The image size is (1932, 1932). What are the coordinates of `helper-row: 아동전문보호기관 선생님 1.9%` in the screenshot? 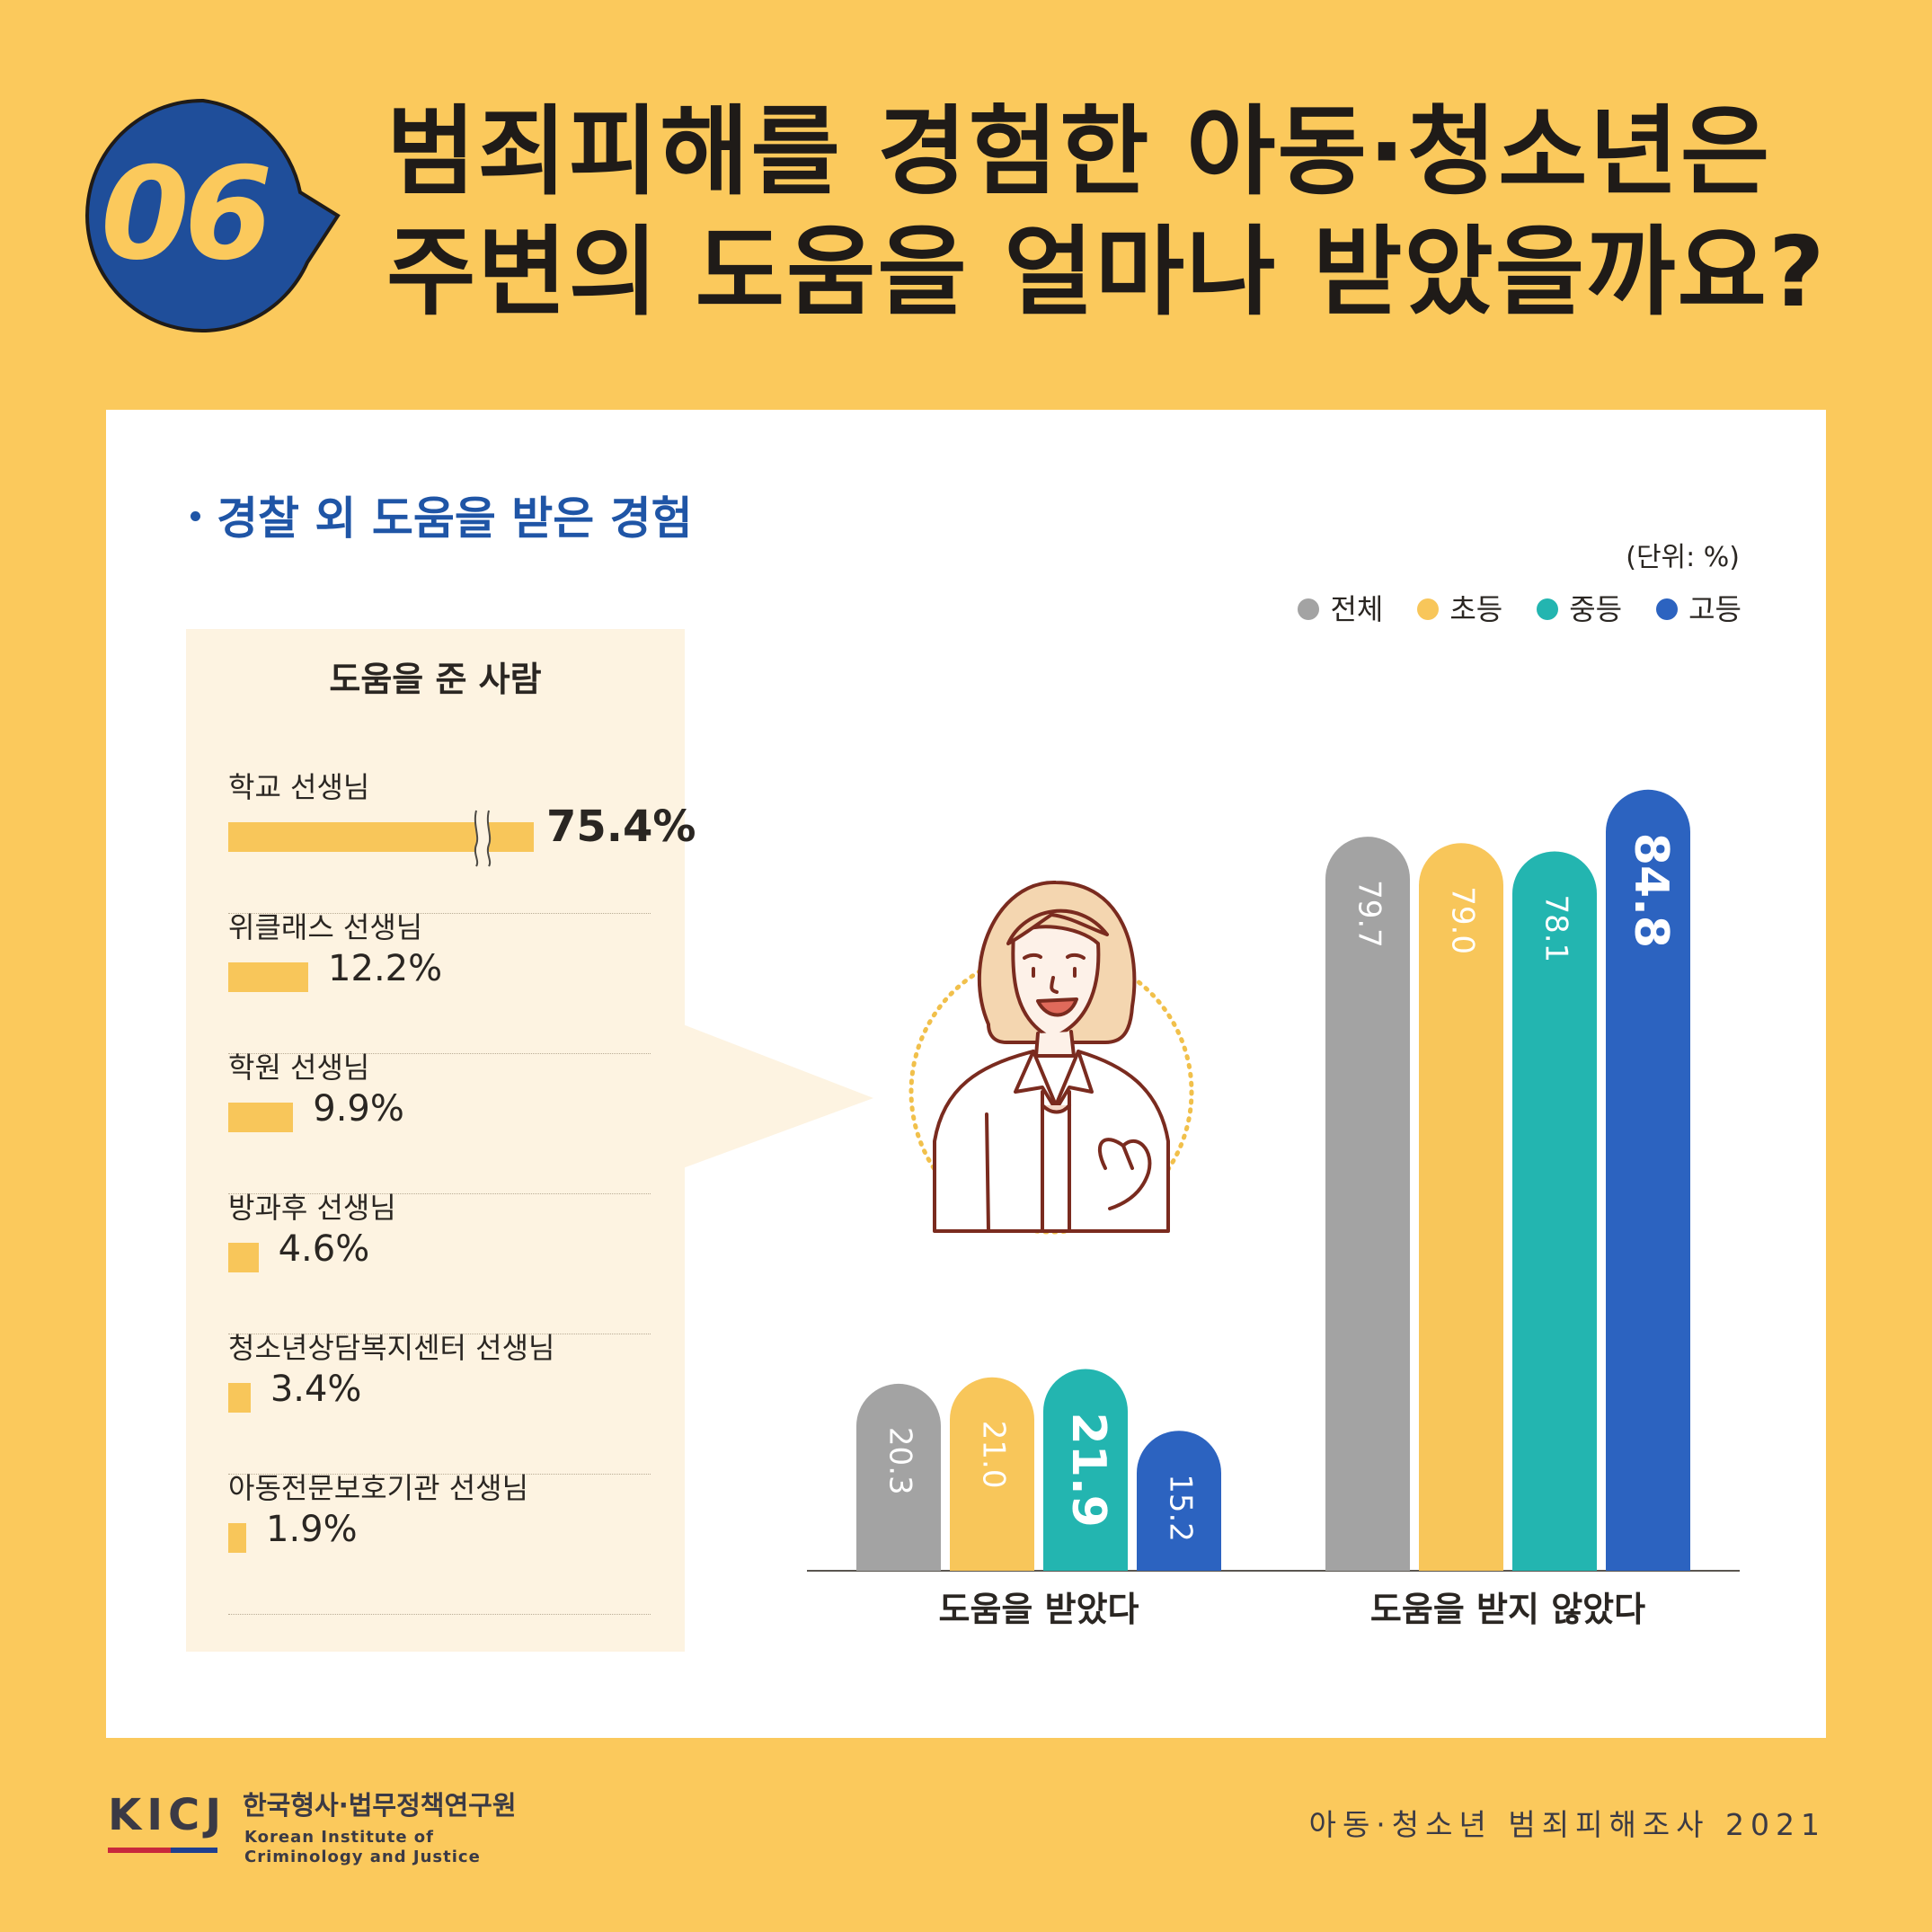 It's located at (439, 1544).